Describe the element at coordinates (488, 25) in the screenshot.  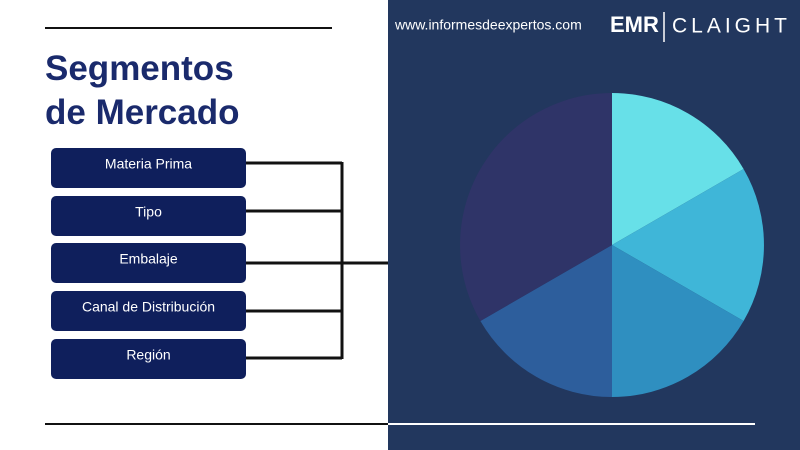
I see `website: www.informesdeexpertos.com` at that location.